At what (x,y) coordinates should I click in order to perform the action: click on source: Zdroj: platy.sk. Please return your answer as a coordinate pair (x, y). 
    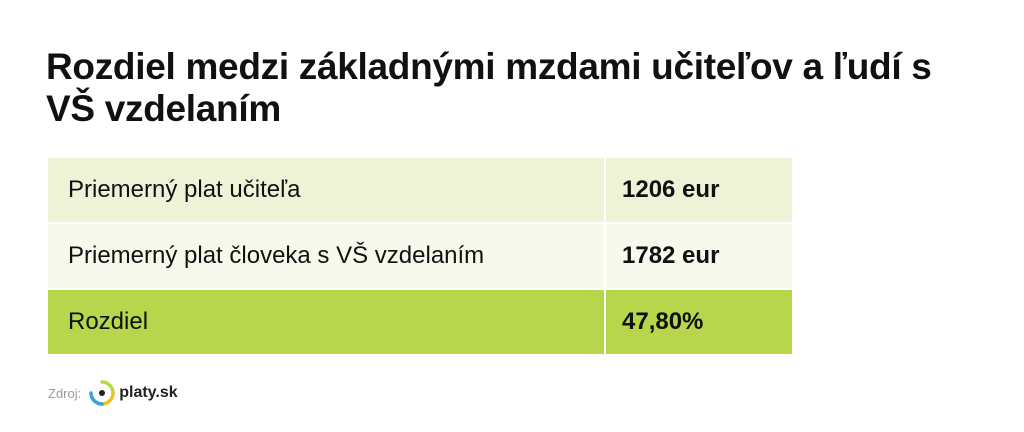
    Looking at the image, I should click on (113, 393).